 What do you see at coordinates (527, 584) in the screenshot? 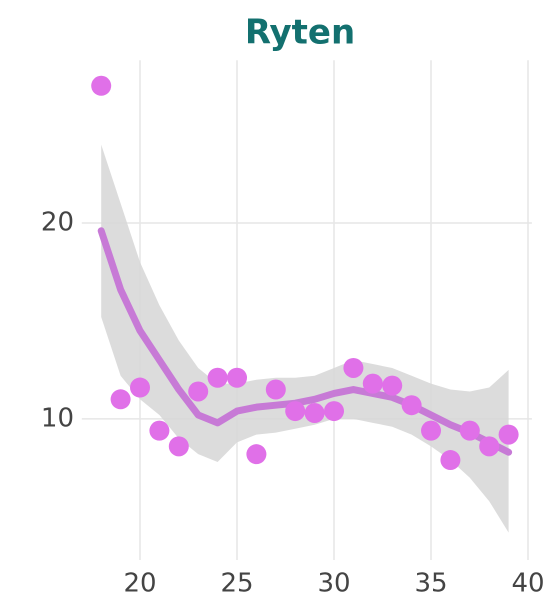
I see `x-tick-label: 40` at bounding box center [527, 584].